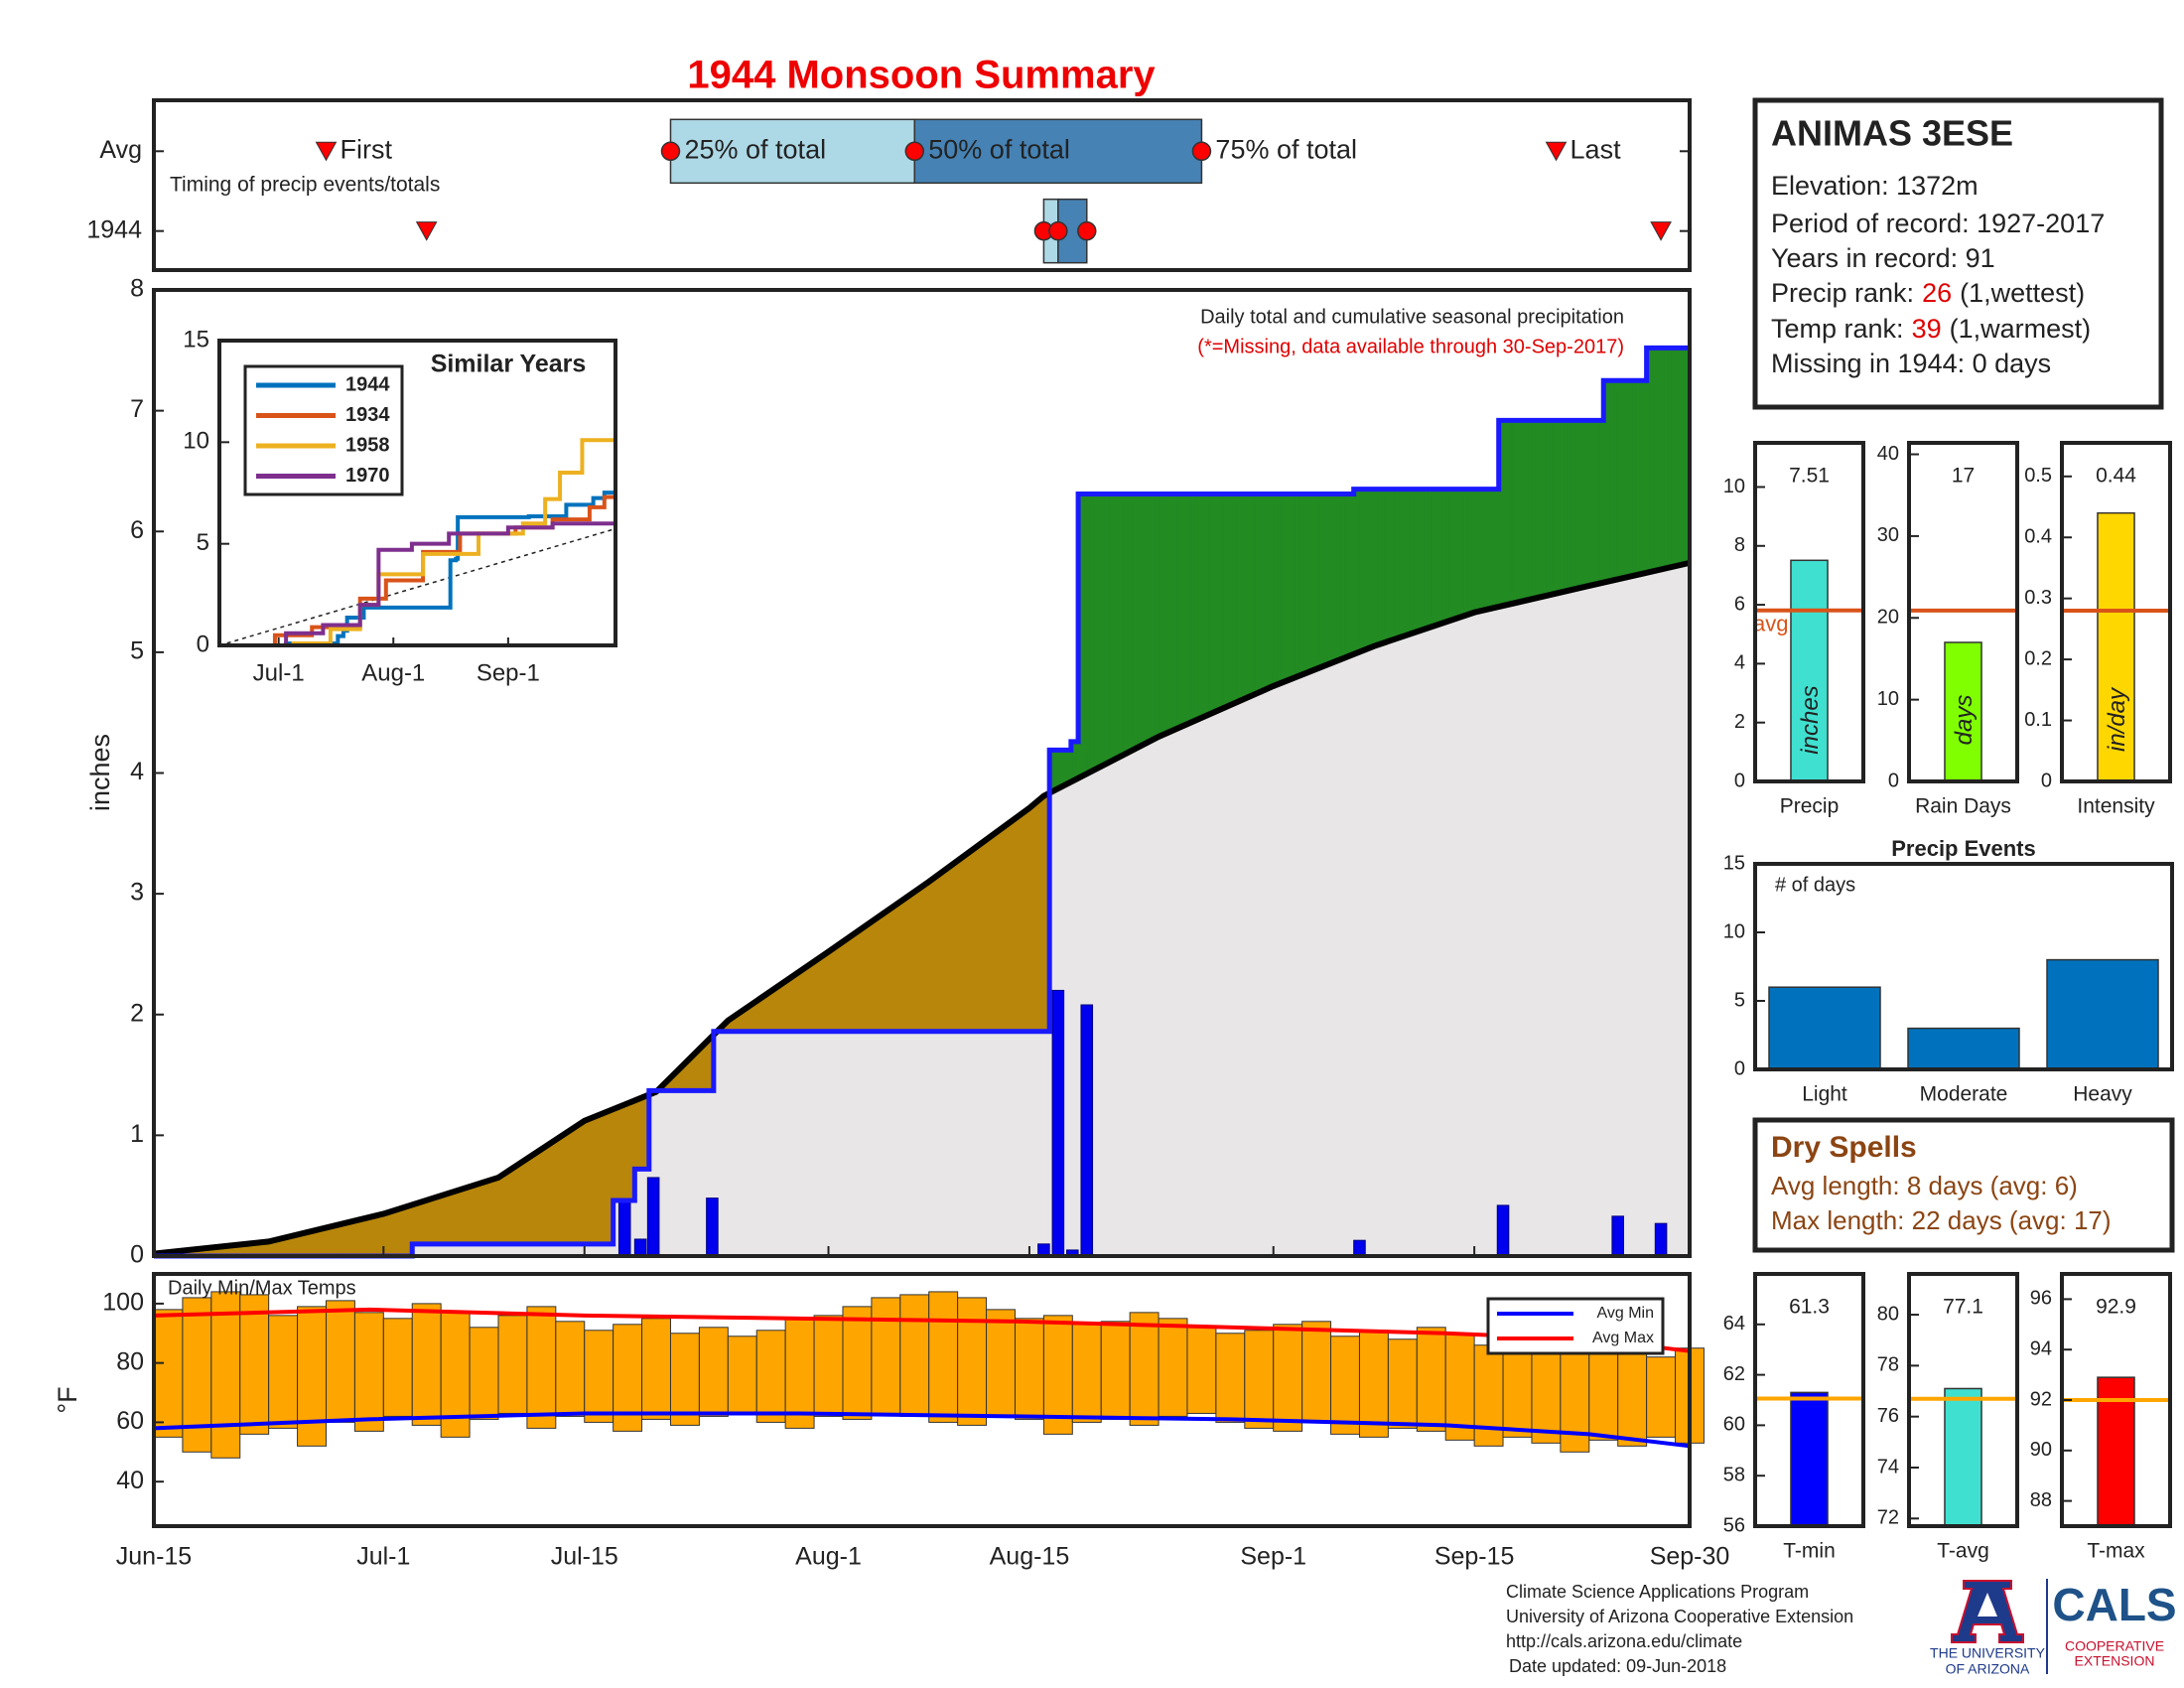 The height and width of the screenshot is (1688, 2184). Describe the element at coordinates (1911, 363) in the screenshot. I see `station-line: Missing in 1944: 0 days` at that location.